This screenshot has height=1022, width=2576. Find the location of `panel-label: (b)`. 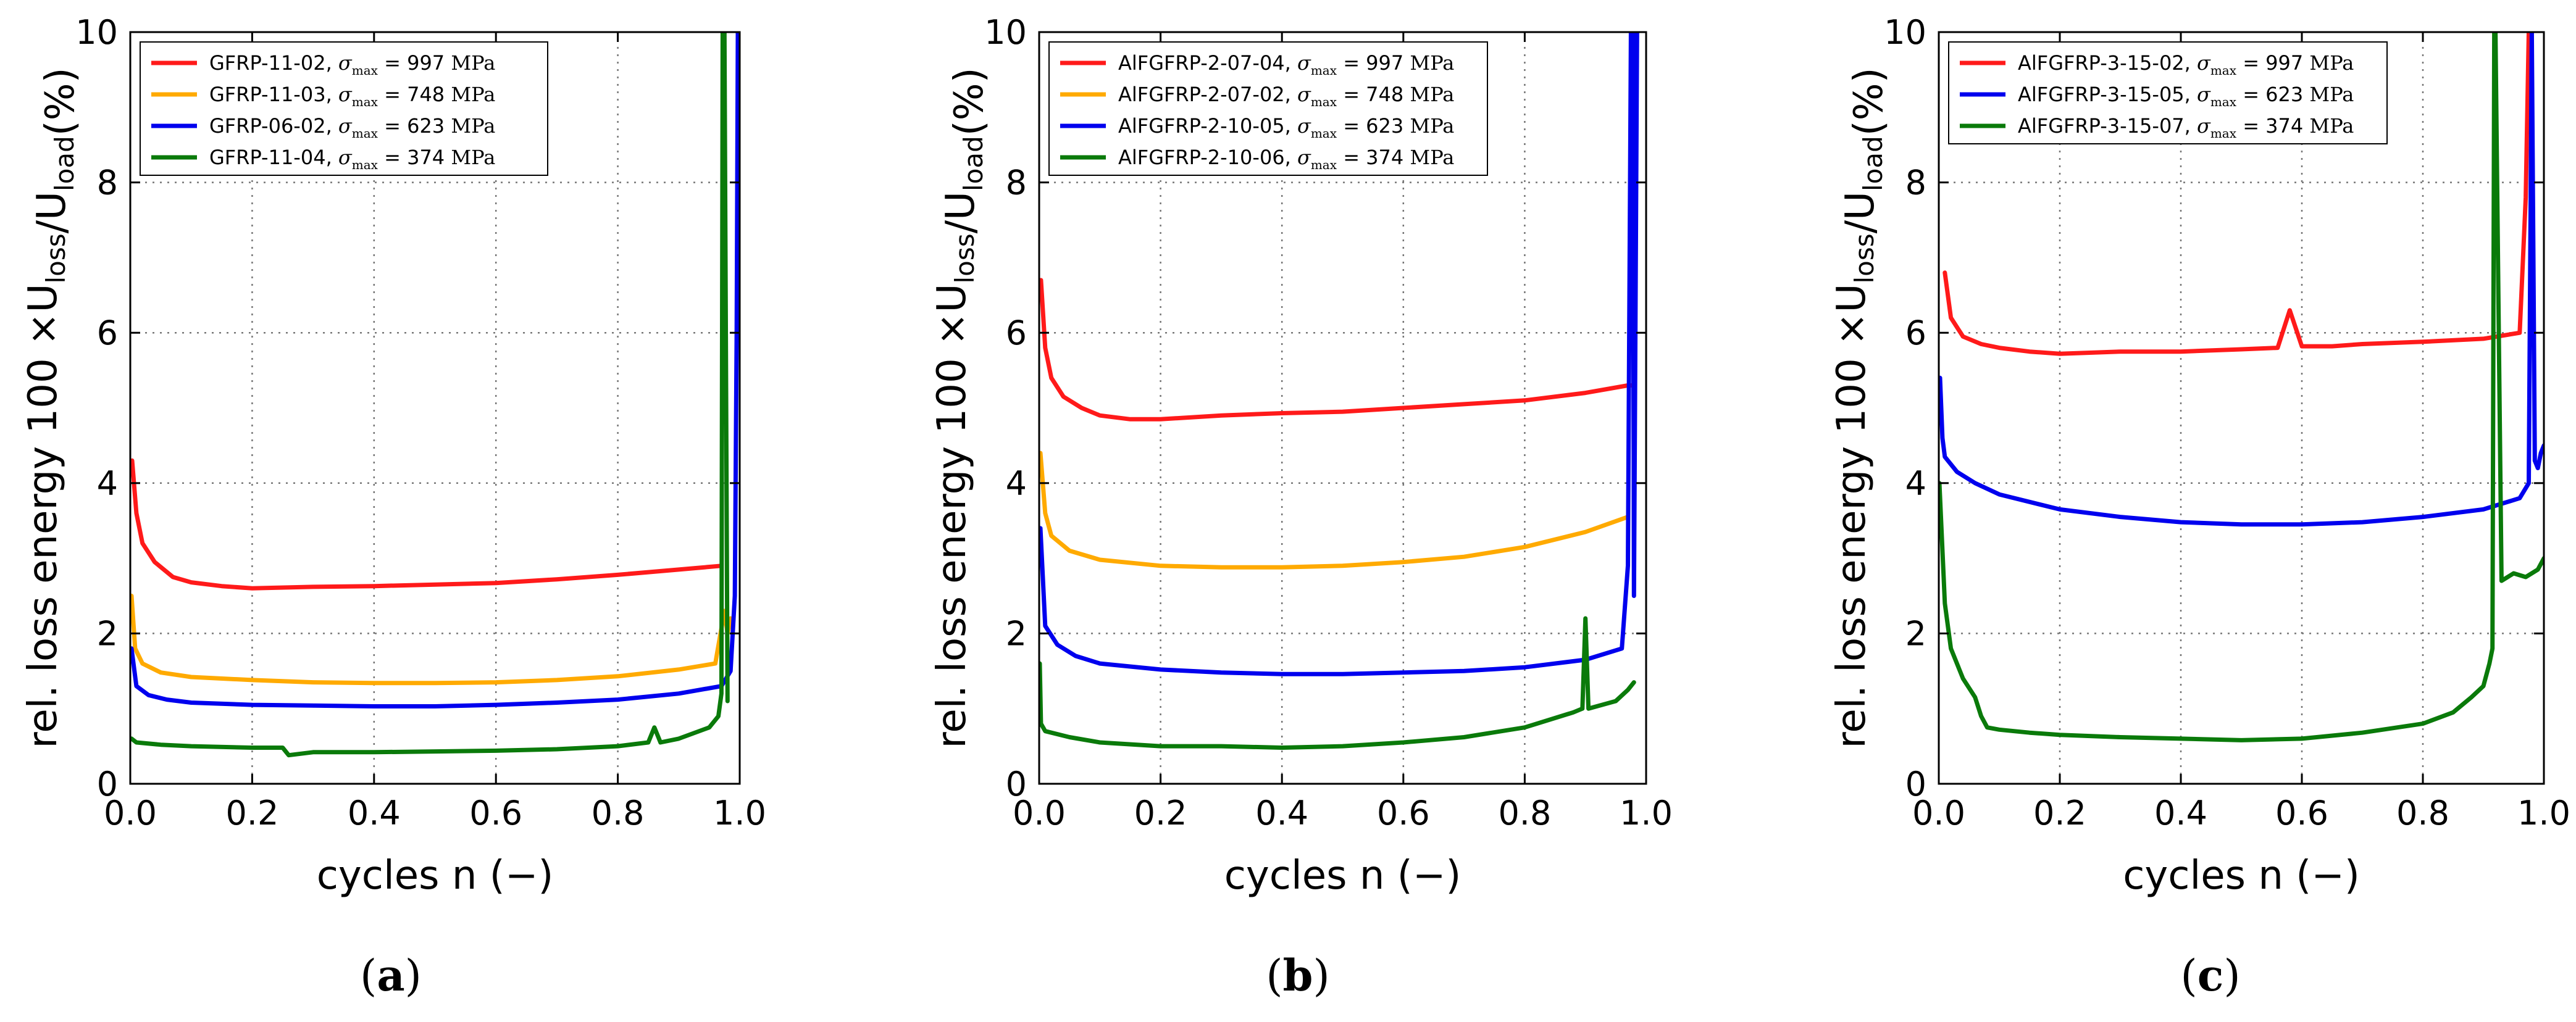

panel-label: (b) is located at coordinates (1298, 975).